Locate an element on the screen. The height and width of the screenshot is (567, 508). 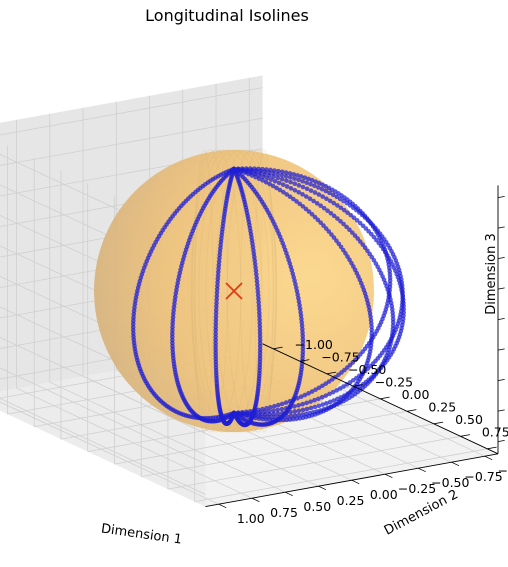
floor-grid-line-x is located at coordinates (134, 443).